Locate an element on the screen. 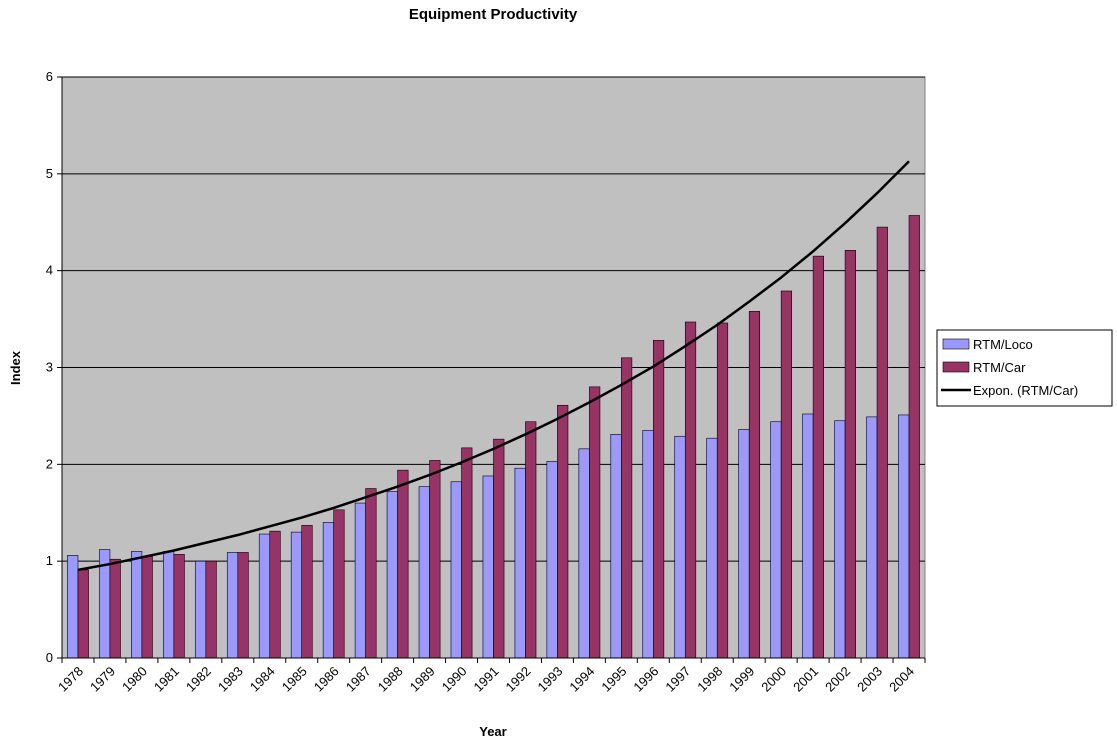 This screenshot has width=1117, height=741. x-tick-label: 1979 is located at coordinates (102, 679).